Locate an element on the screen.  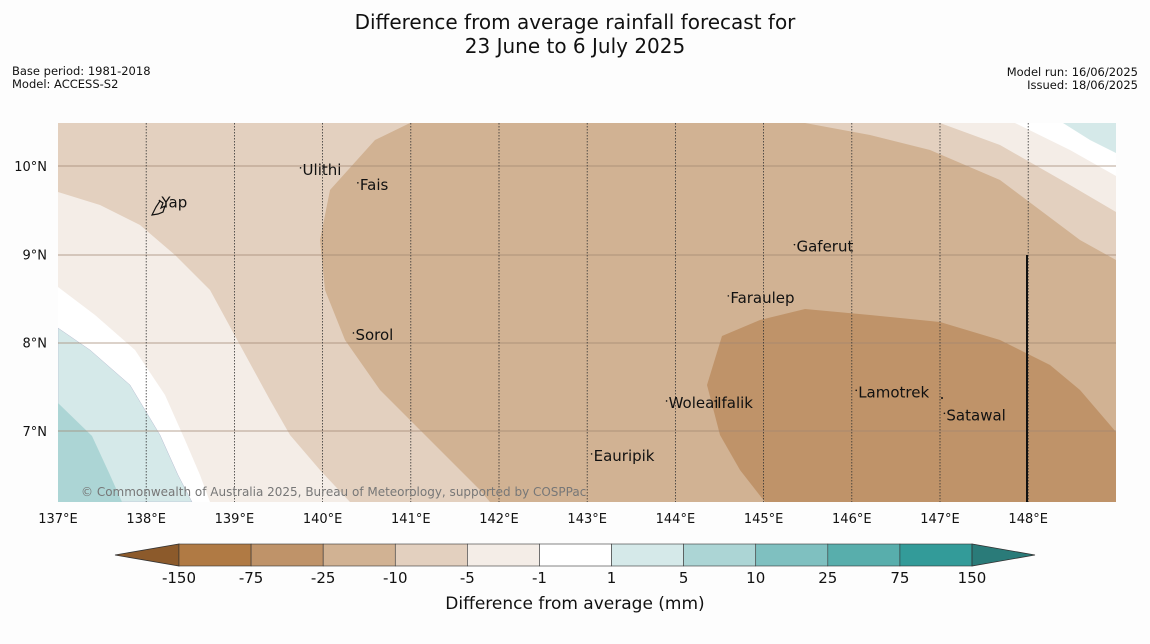
place-label: Gaferut is located at coordinates (824, 247).